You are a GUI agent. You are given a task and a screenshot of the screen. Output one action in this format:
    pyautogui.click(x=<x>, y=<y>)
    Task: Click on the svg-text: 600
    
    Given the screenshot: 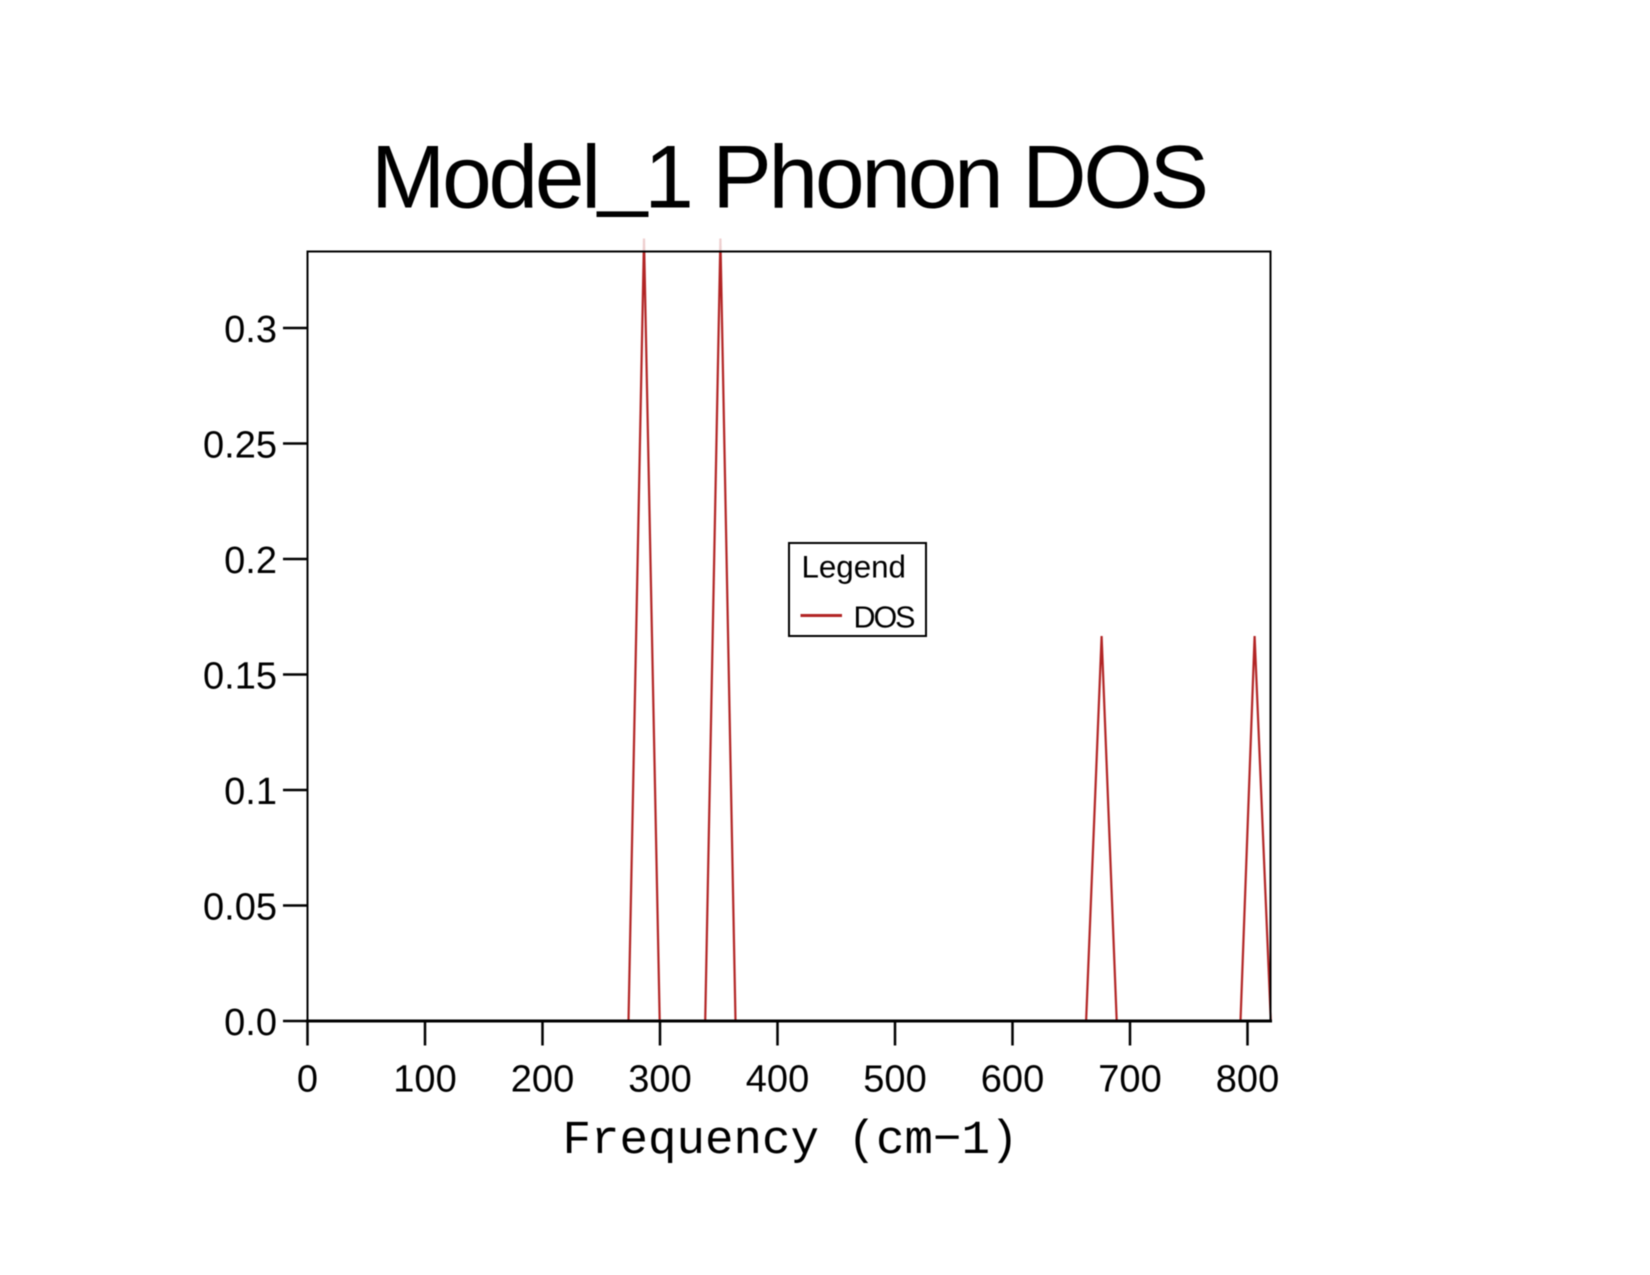 What is the action you would take?
    pyautogui.click(x=1012, y=1080)
    